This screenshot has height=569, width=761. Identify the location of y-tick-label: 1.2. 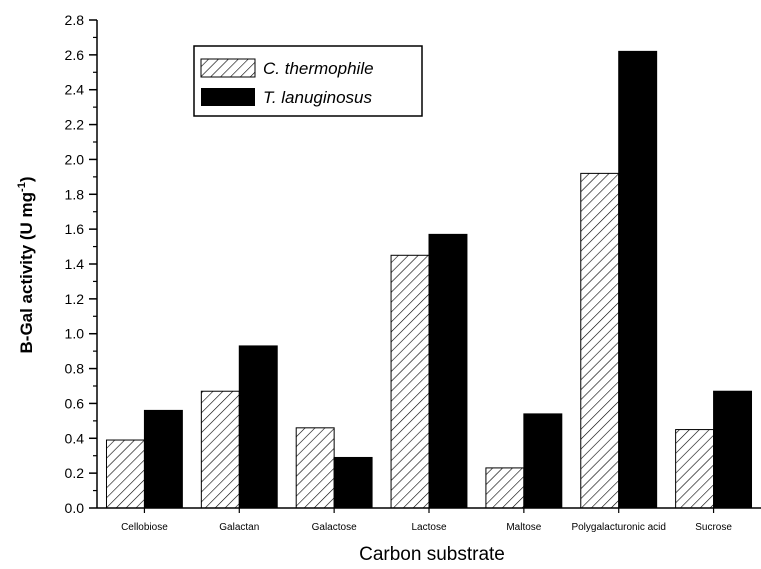
(75, 299).